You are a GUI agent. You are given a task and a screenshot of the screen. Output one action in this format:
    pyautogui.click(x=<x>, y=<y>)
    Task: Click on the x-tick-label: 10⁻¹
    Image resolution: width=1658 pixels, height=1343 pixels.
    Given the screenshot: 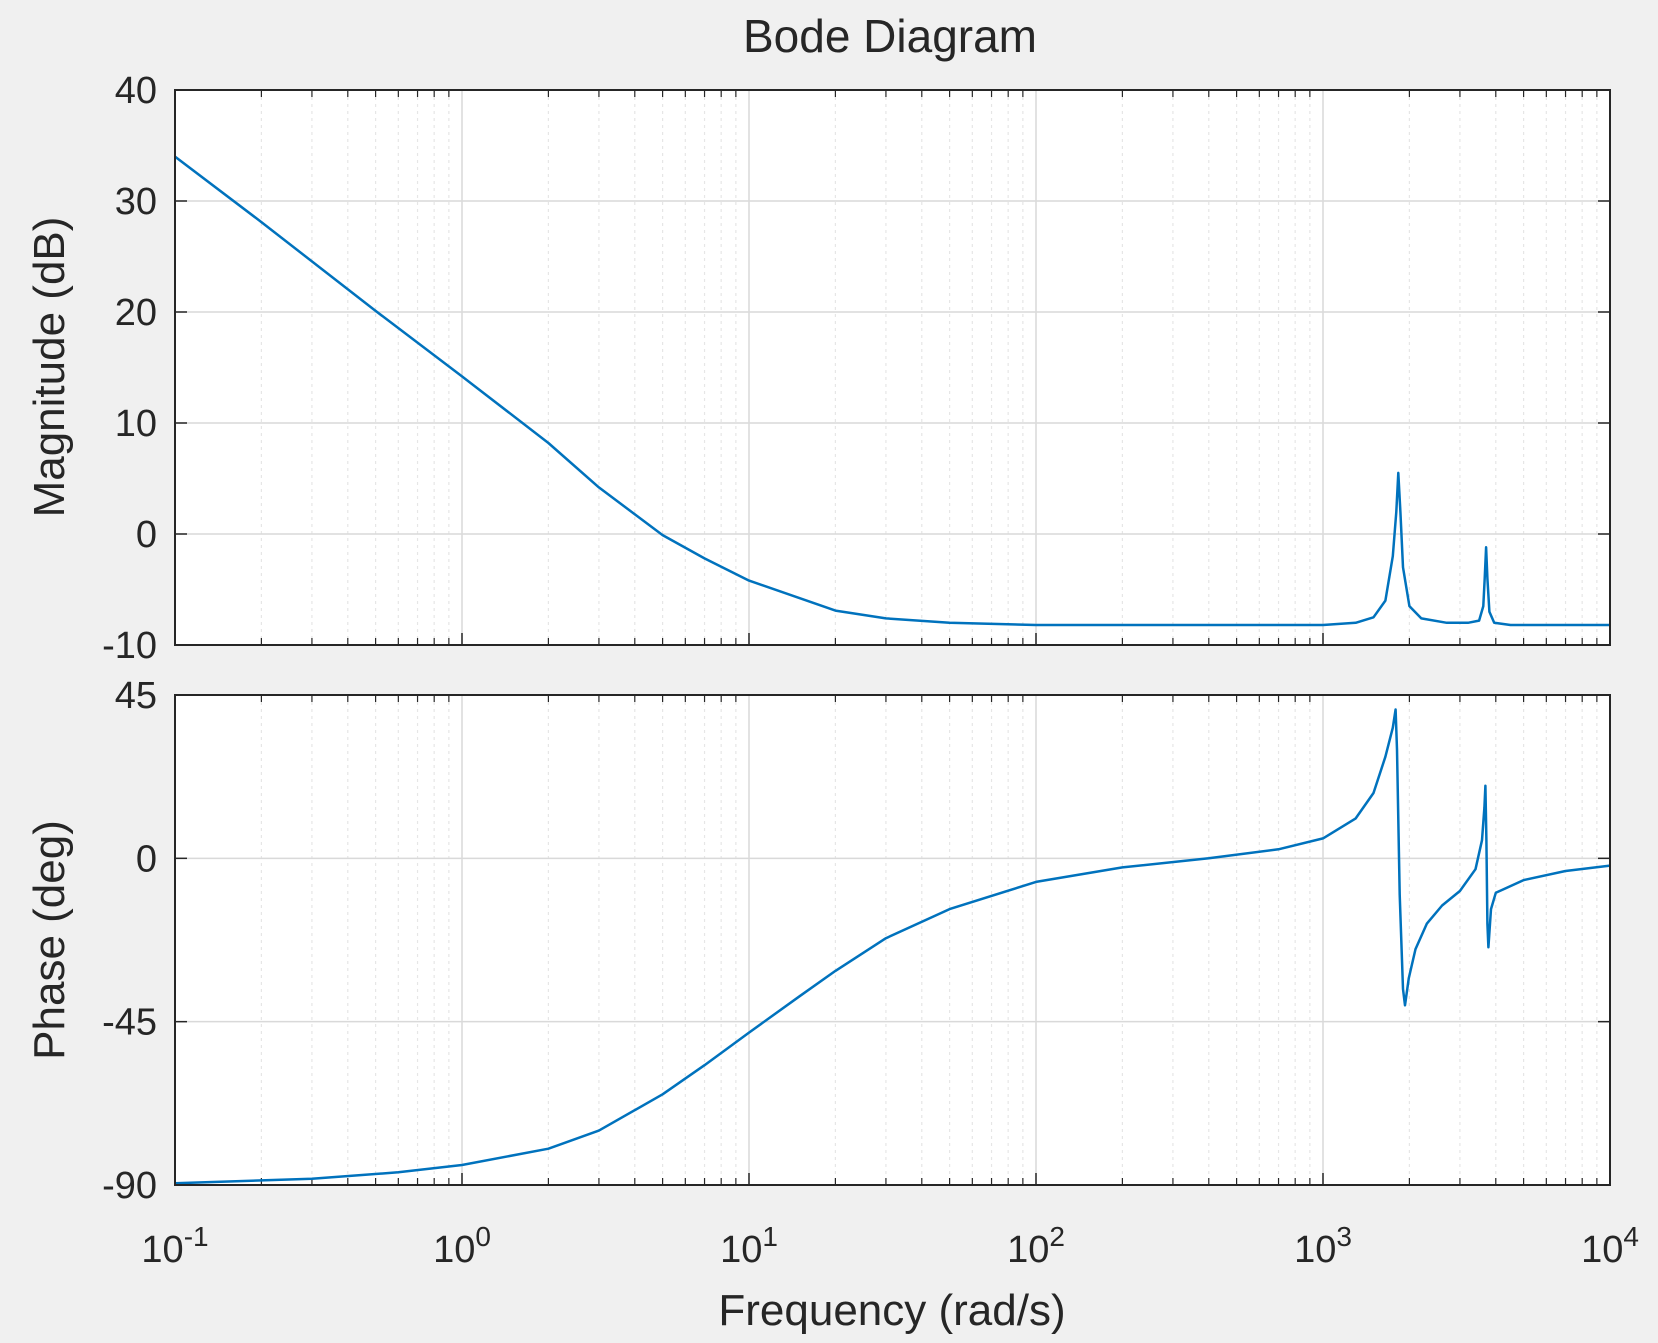 What is the action you would take?
    pyautogui.click(x=174, y=1246)
    